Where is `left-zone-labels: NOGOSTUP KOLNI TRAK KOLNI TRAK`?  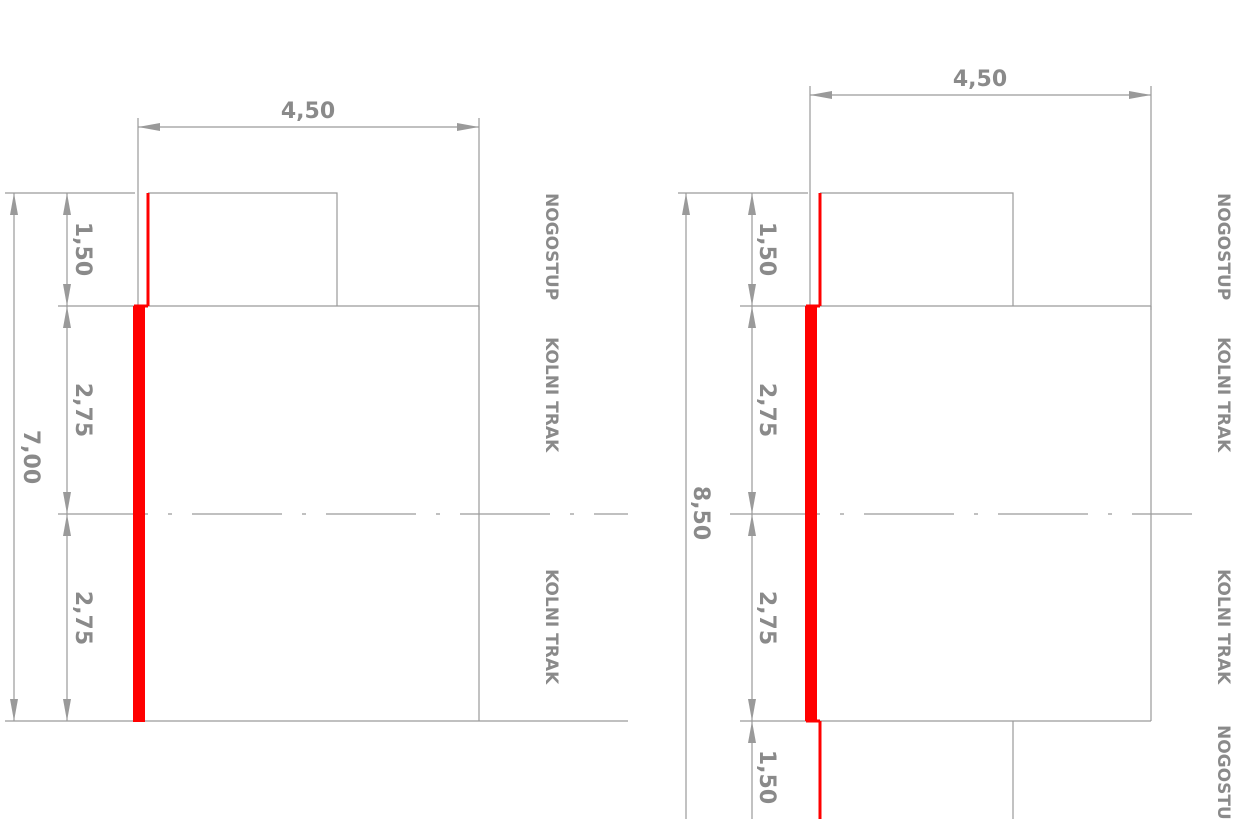 left-zone-labels: NOGOSTUP KOLNI TRAK KOLNI TRAK is located at coordinates (551, 439).